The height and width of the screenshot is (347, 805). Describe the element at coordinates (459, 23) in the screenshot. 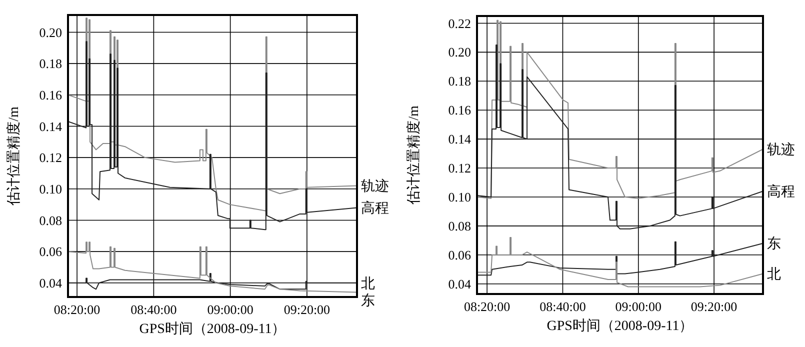

I see `y-tick-label: 0.22` at that location.